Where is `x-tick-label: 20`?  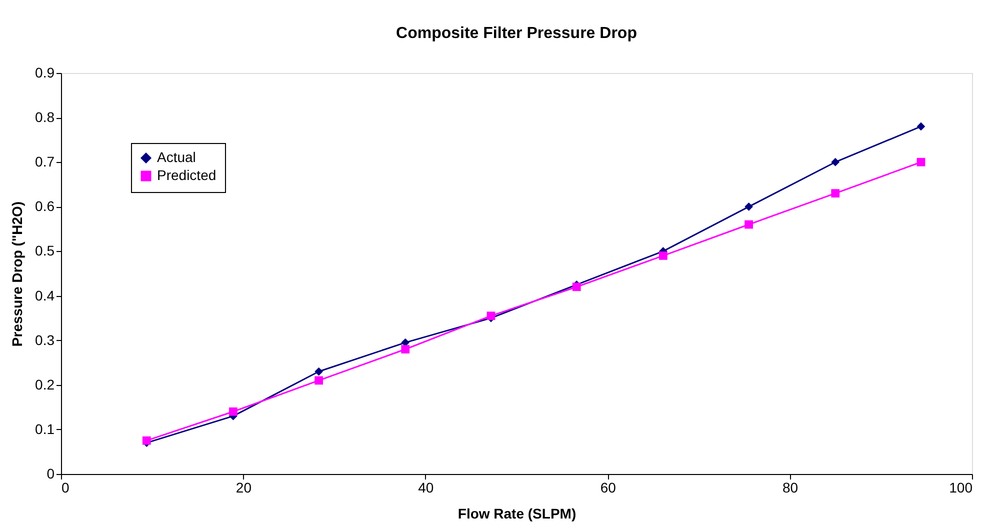
x-tick-label: 20 is located at coordinates (244, 488).